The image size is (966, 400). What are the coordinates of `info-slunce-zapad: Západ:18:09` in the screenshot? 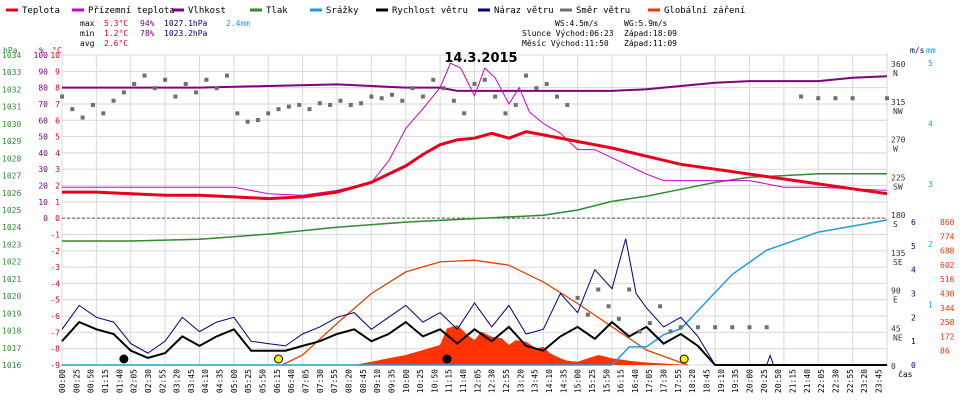 It's located at (650, 33).